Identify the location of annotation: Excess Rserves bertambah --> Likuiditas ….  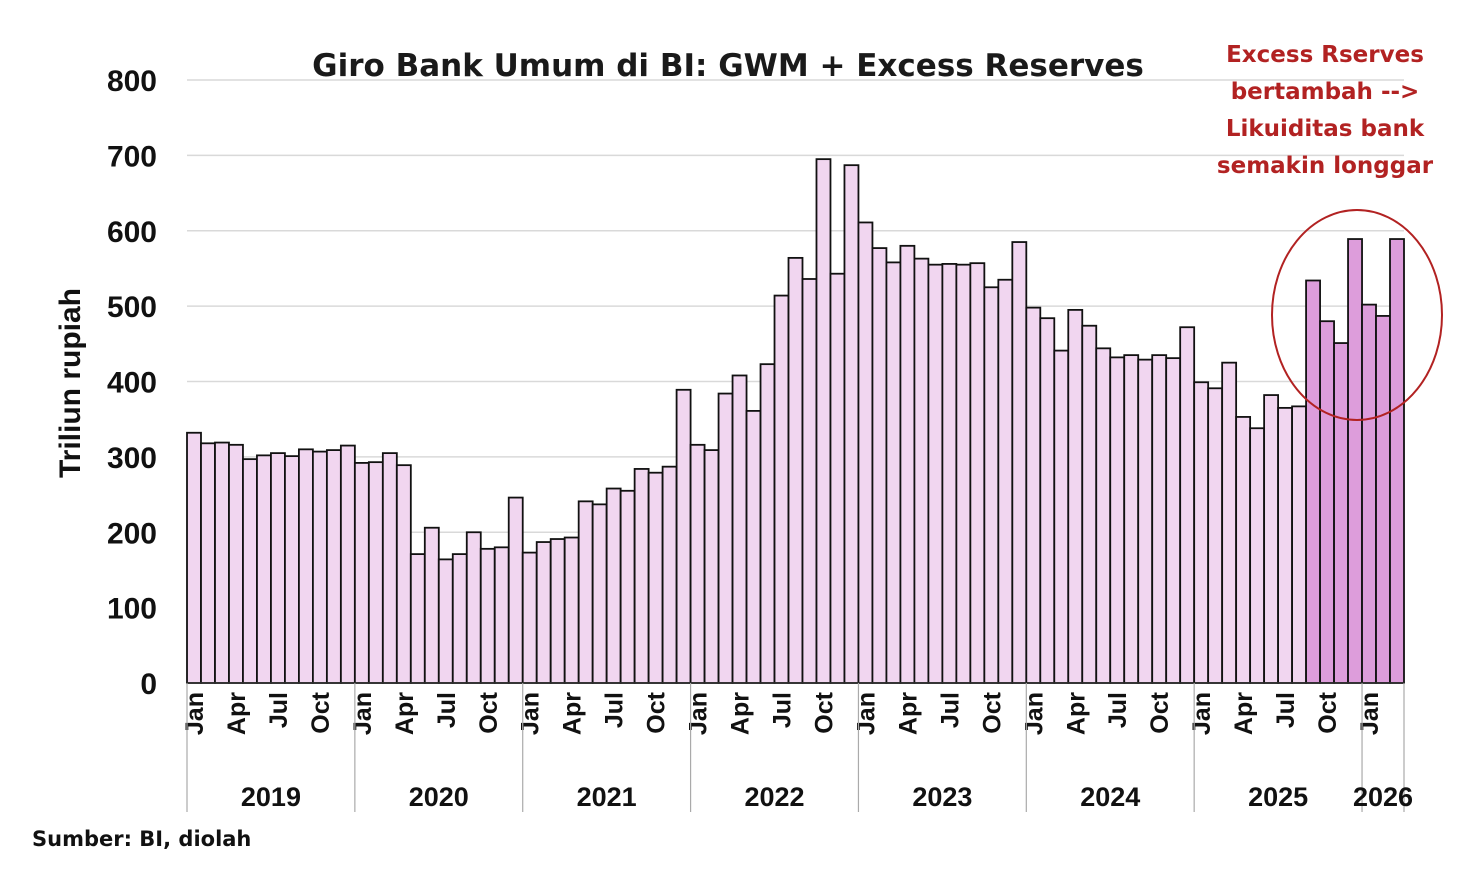
(1330, 231).